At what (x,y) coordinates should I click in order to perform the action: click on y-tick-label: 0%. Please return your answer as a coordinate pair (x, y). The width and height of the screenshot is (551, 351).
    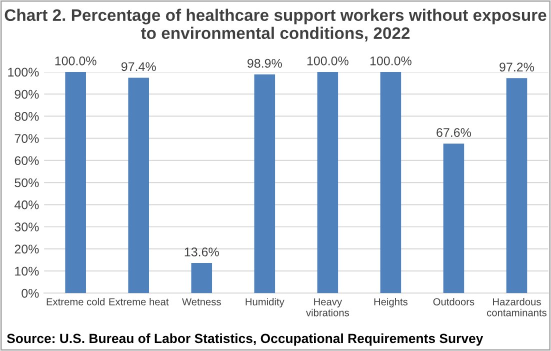
    Looking at the image, I should click on (30, 293).